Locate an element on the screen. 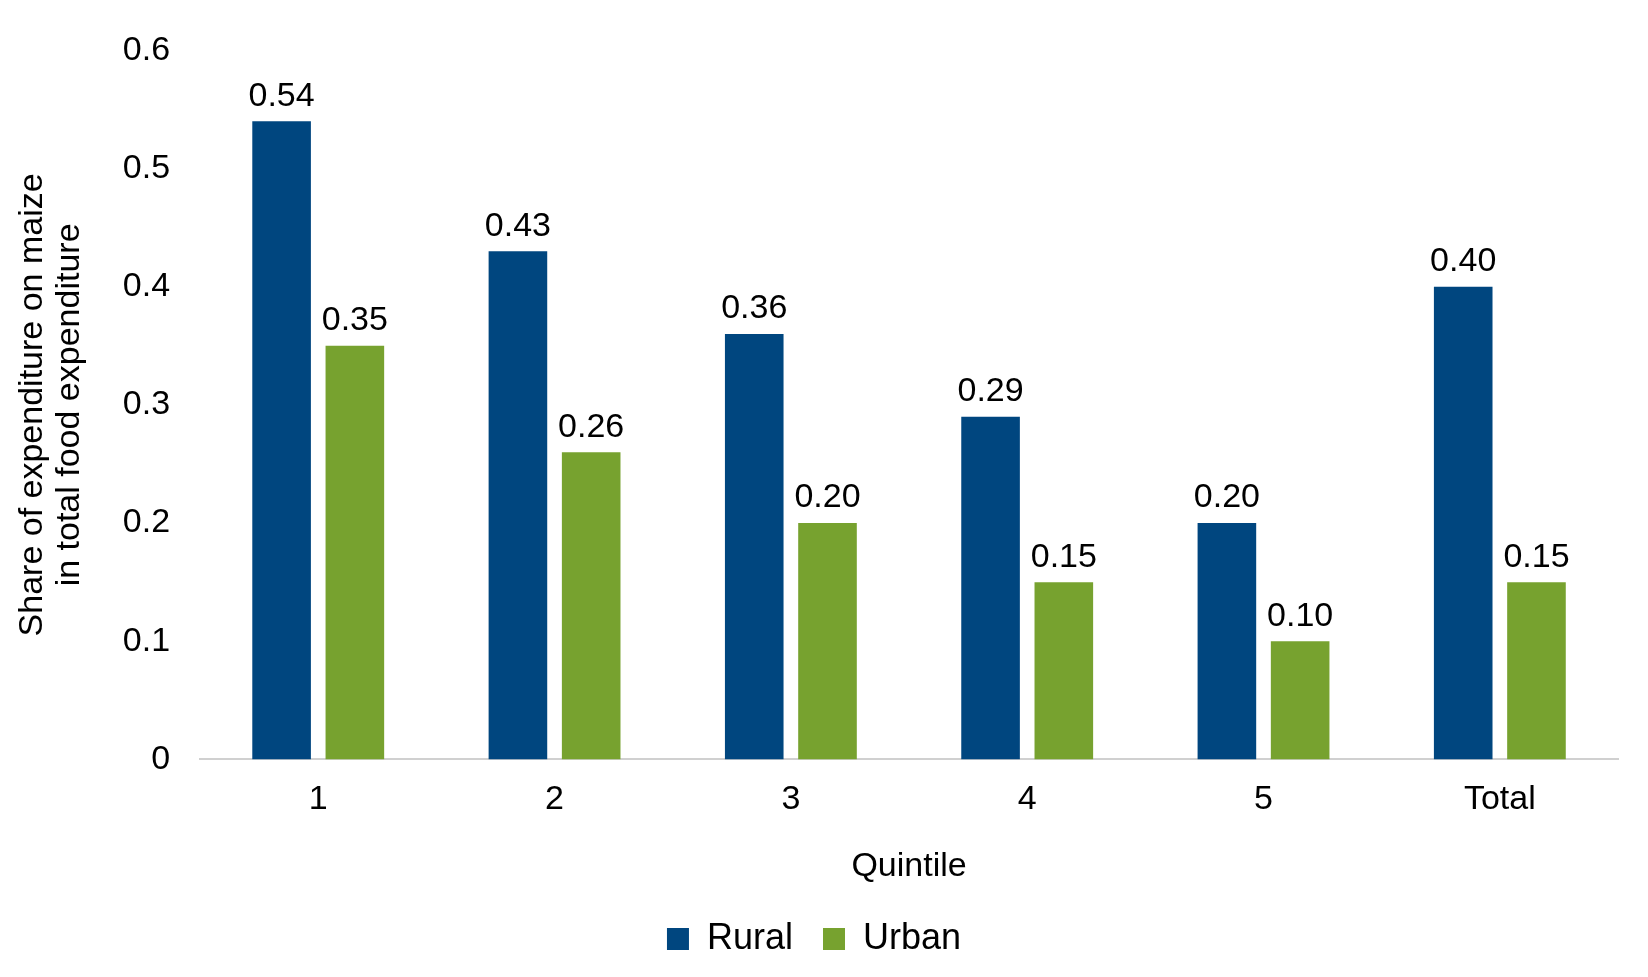  x-tick-label: 1 is located at coordinates (318, 797).